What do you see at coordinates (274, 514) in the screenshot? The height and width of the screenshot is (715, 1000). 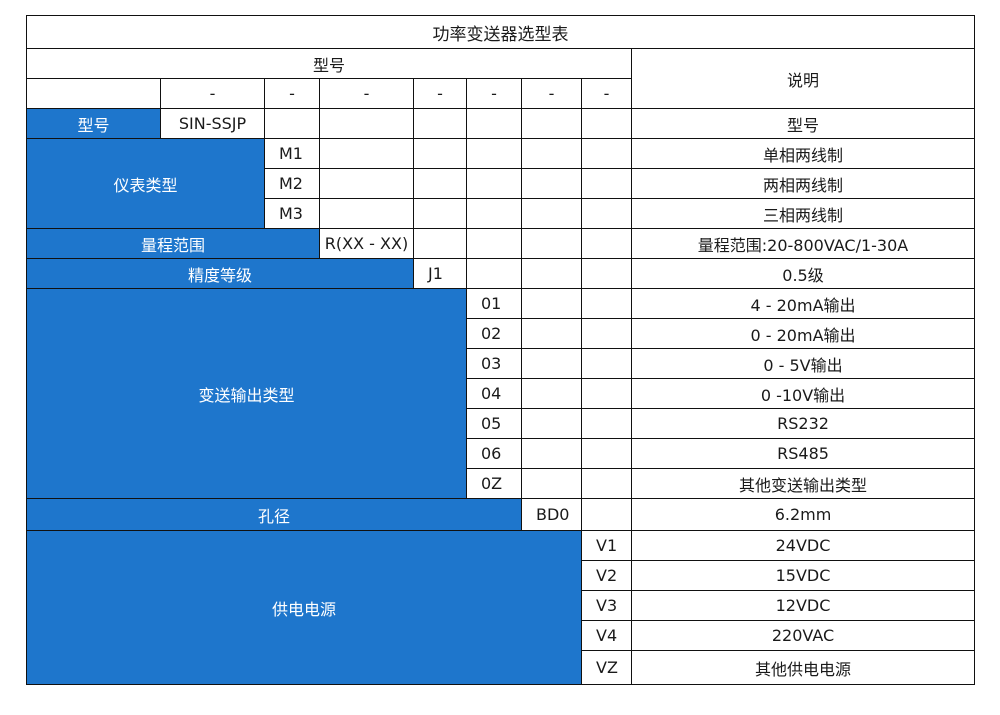 I see `aperture-label: 孔径` at bounding box center [274, 514].